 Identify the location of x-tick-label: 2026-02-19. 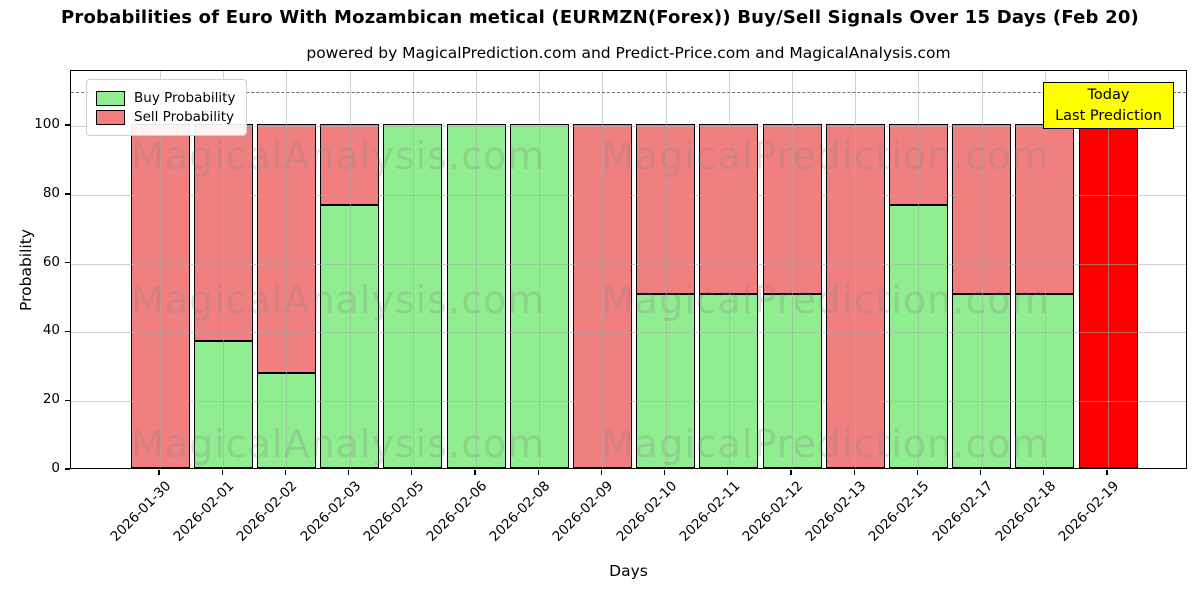
(1089, 511).